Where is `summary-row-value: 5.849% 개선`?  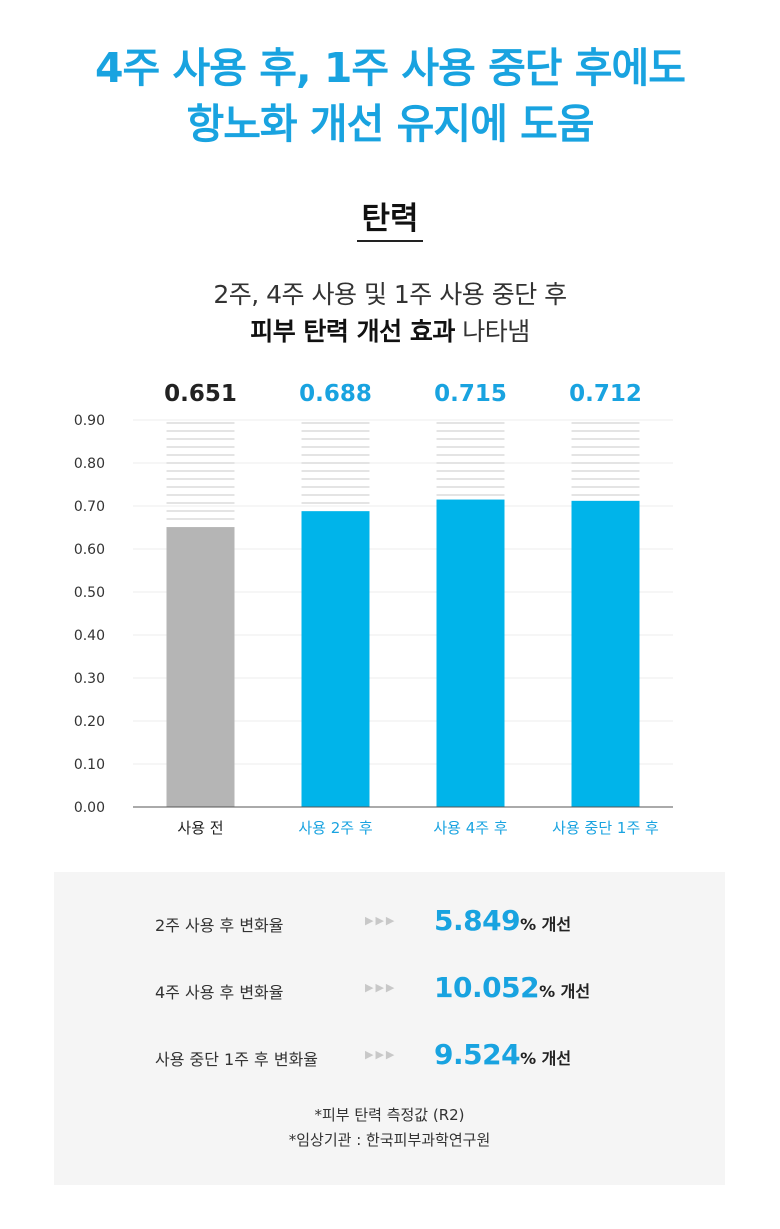 summary-row-value: 5.849% 개선 is located at coordinates (502, 920).